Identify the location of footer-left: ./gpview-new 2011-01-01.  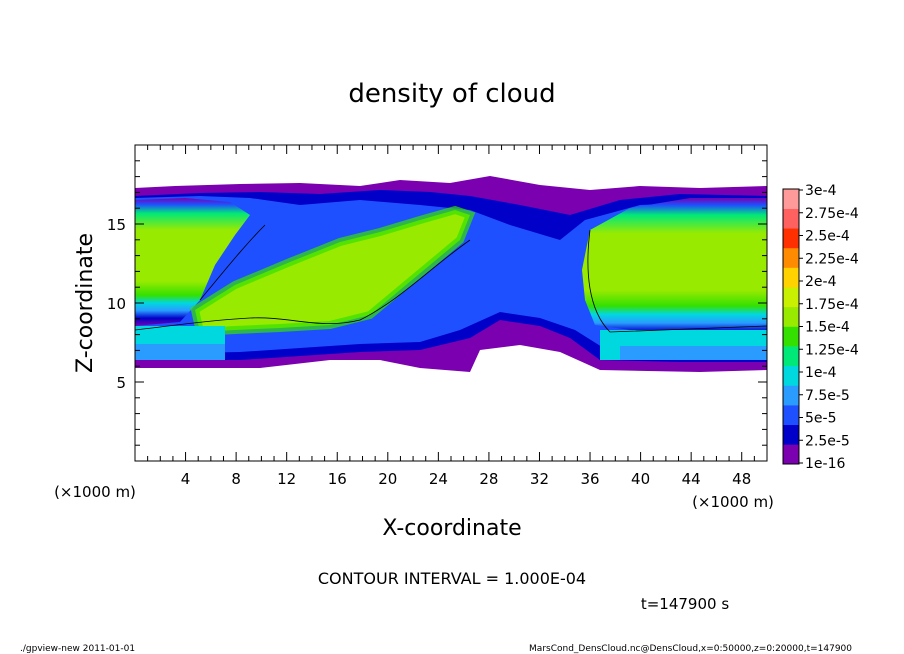
(77, 649).